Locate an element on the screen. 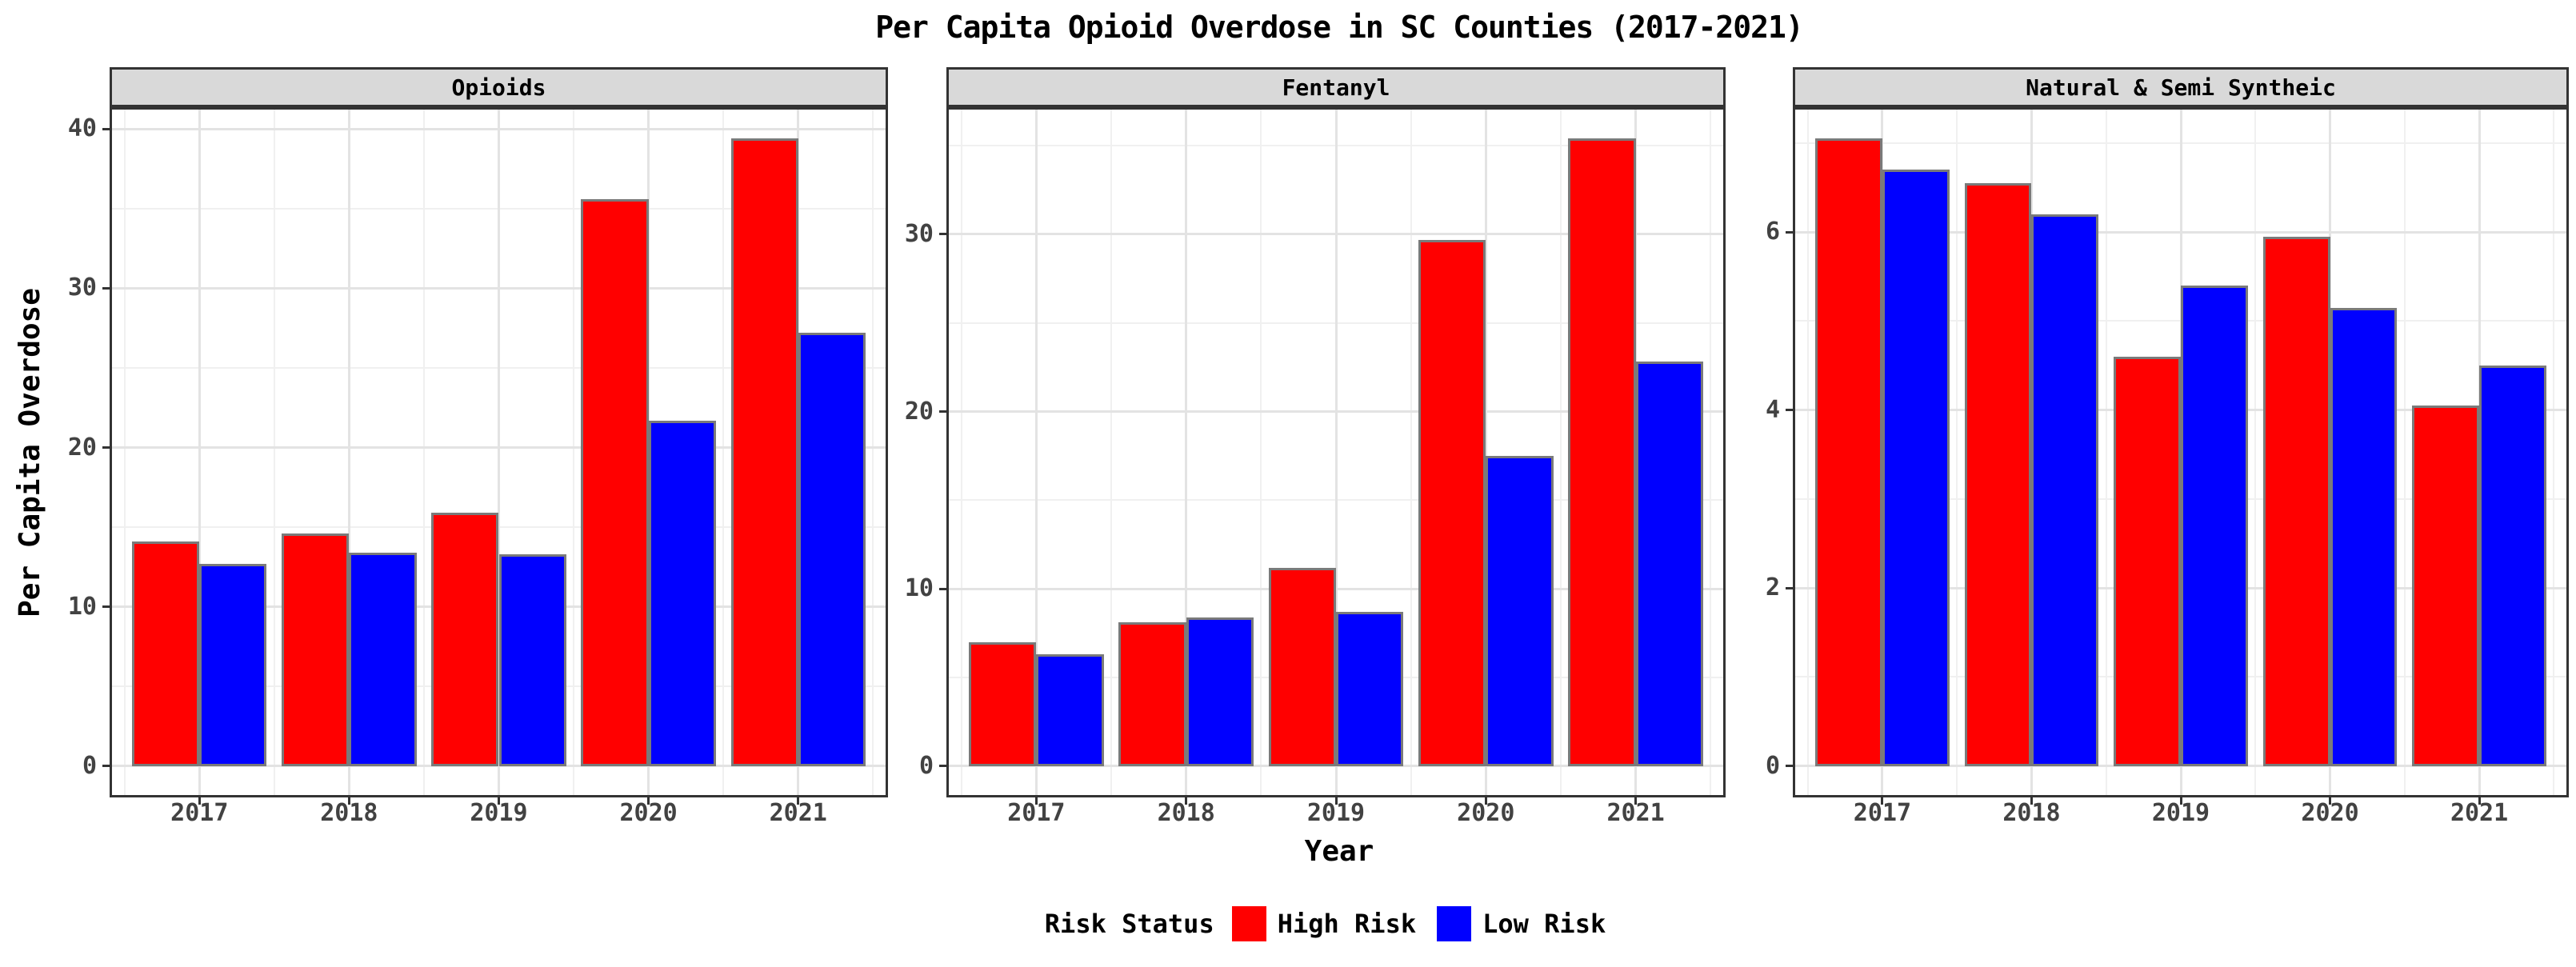  legend-key-low-risk is located at coordinates (1454, 923).